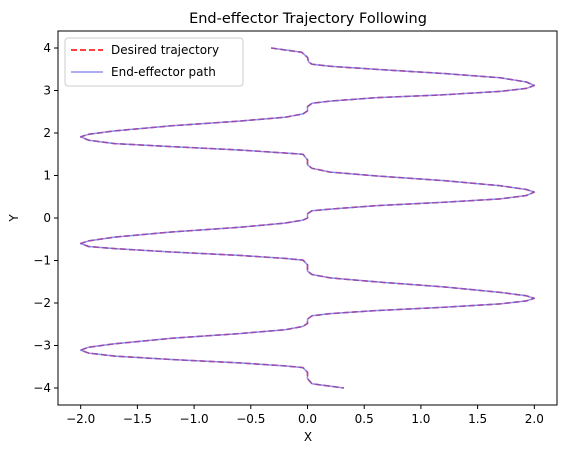 The width and height of the screenshot is (565, 455). I want to click on x-axis: −2.0 −1.5 −1.0 −0.5 0.0 0.5 1.0 1.5 2.0, so click(305, 415).